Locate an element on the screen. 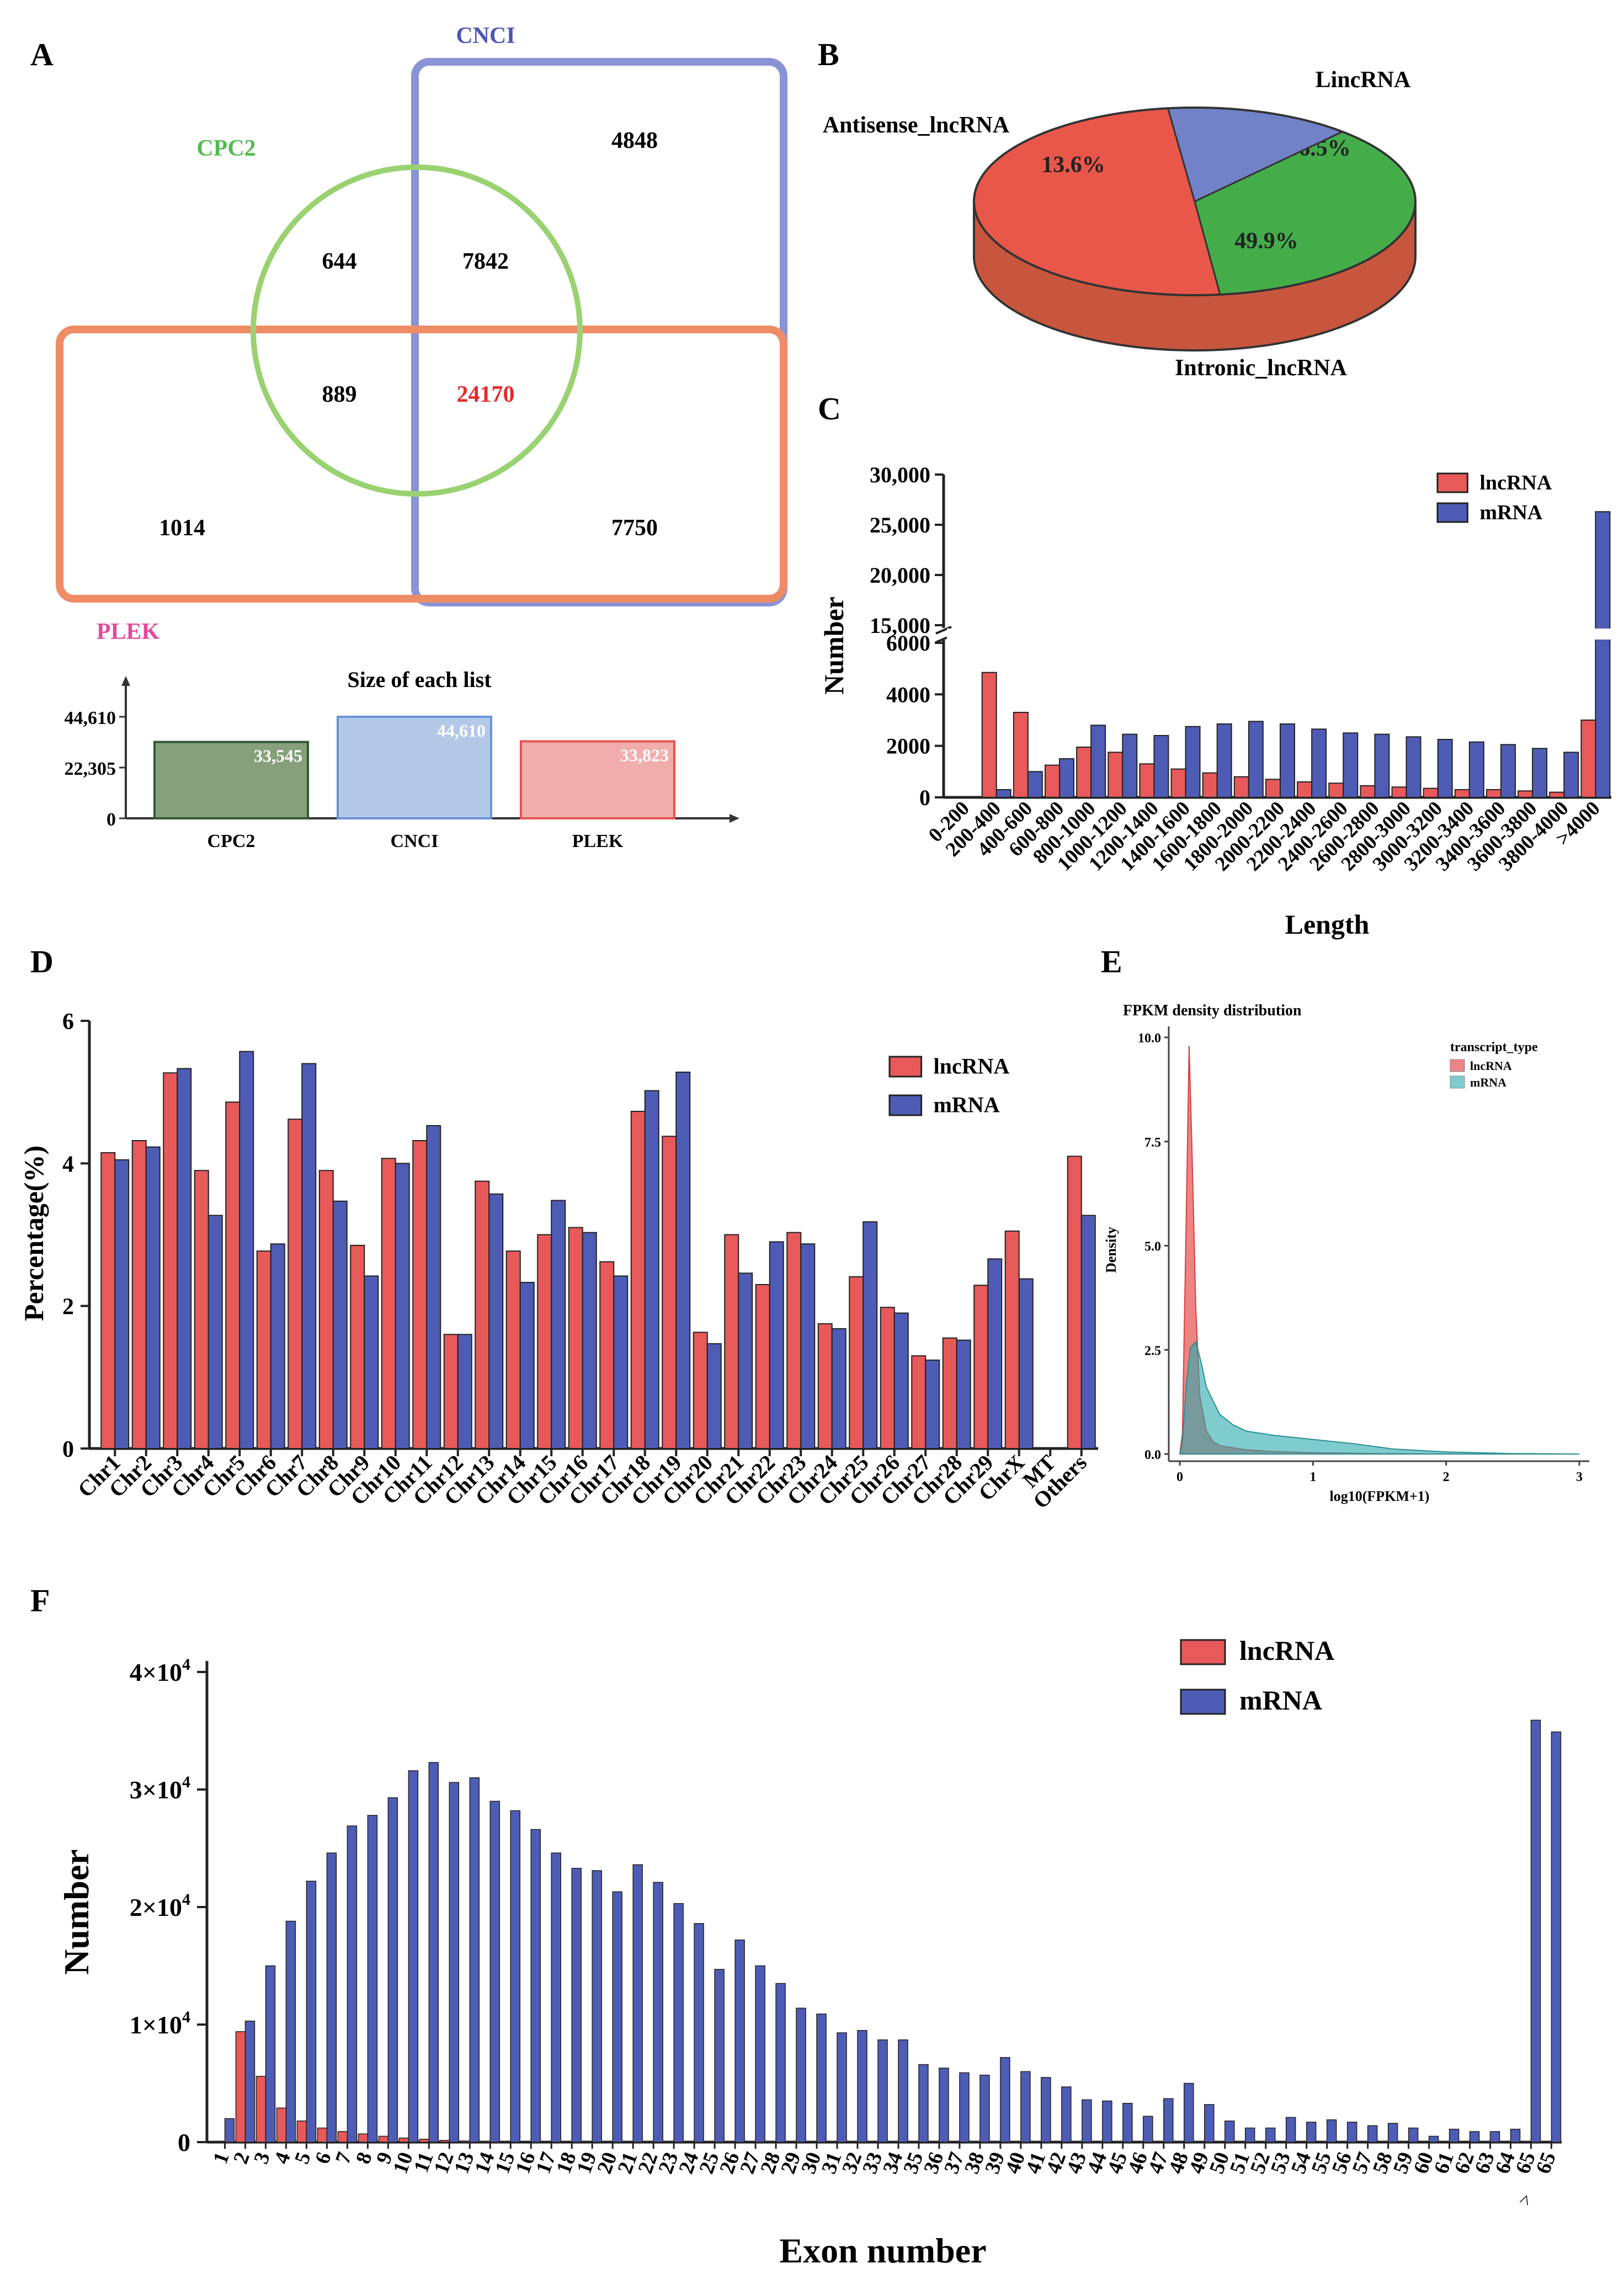  e-x-tick: 1 is located at coordinates (1313, 1477).